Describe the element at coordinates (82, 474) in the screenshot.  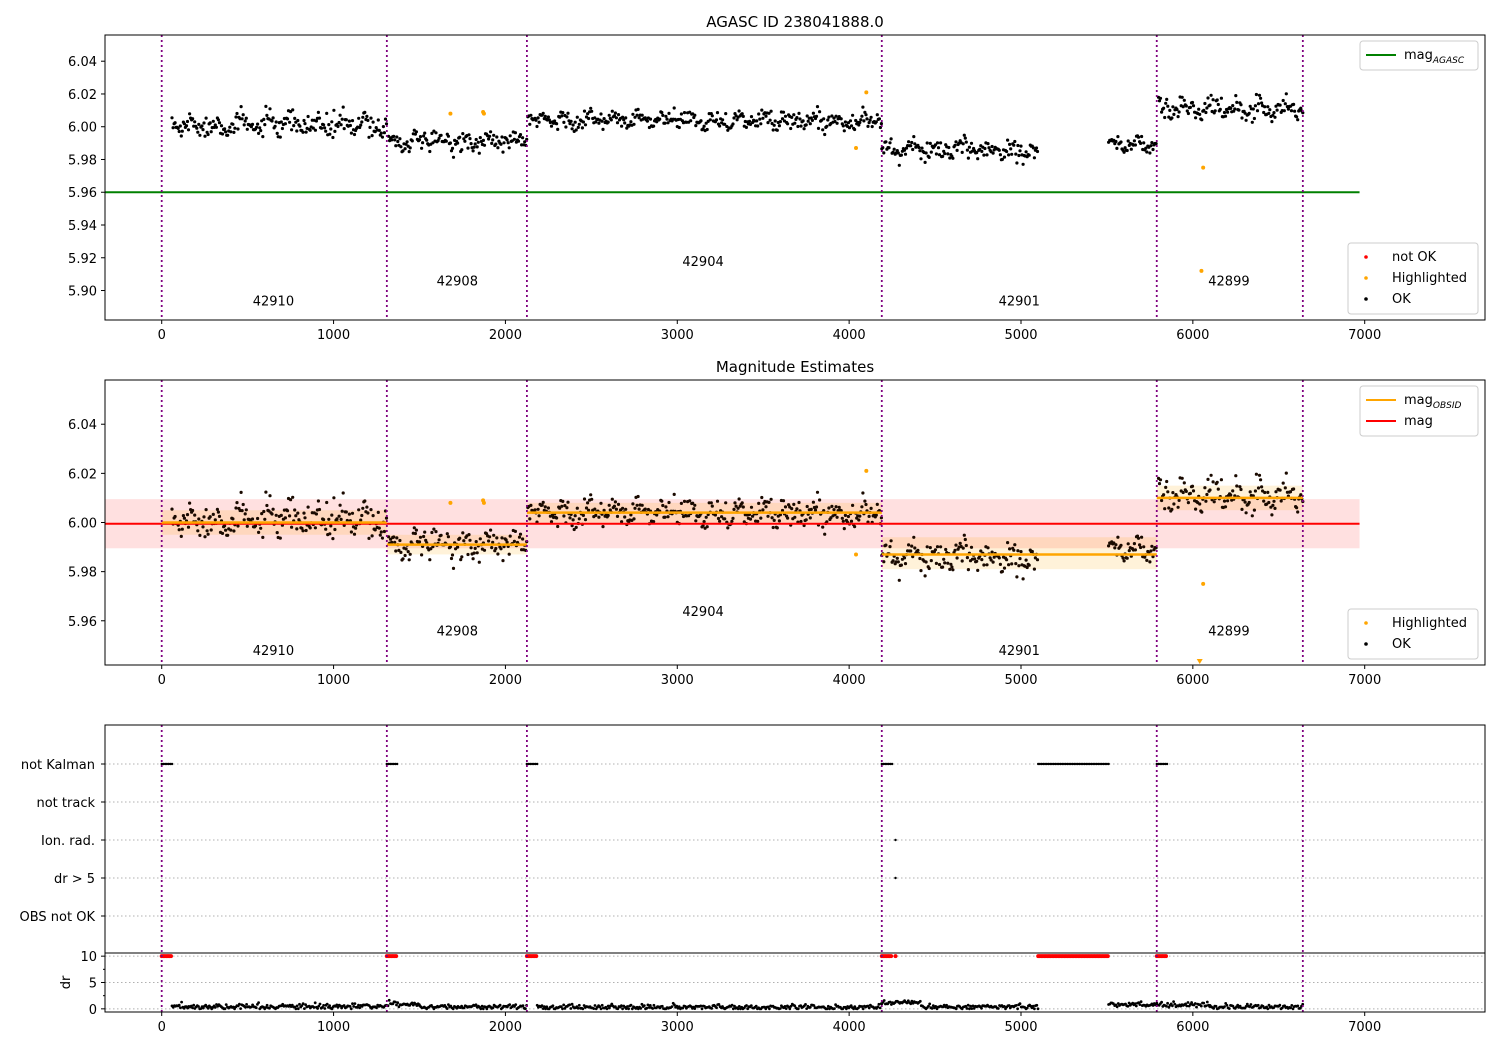
I see `p2-ytick-label: 6.02` at that location.